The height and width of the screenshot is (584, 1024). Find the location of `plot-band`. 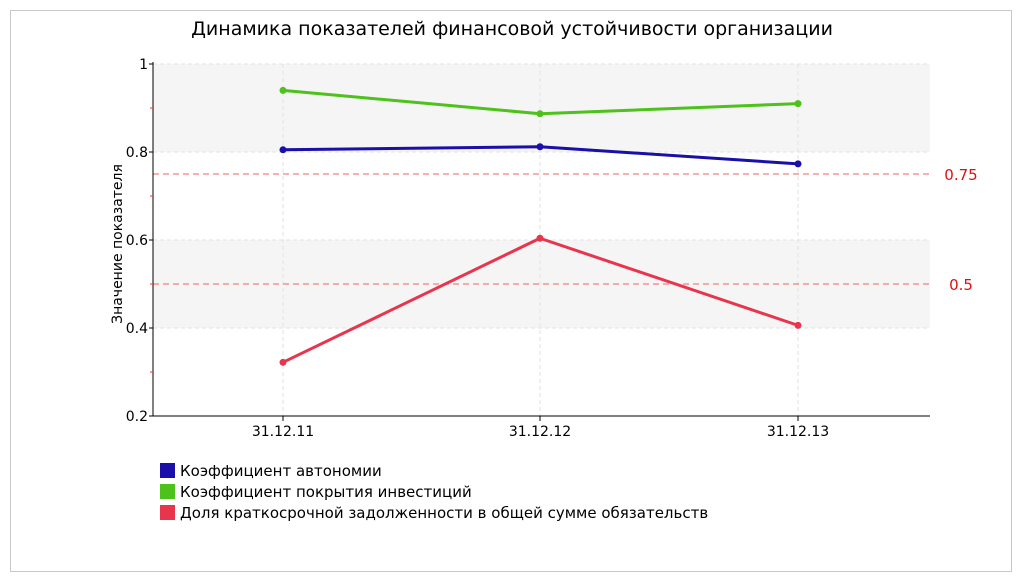

plot-band is located at coordinates (541, 108).